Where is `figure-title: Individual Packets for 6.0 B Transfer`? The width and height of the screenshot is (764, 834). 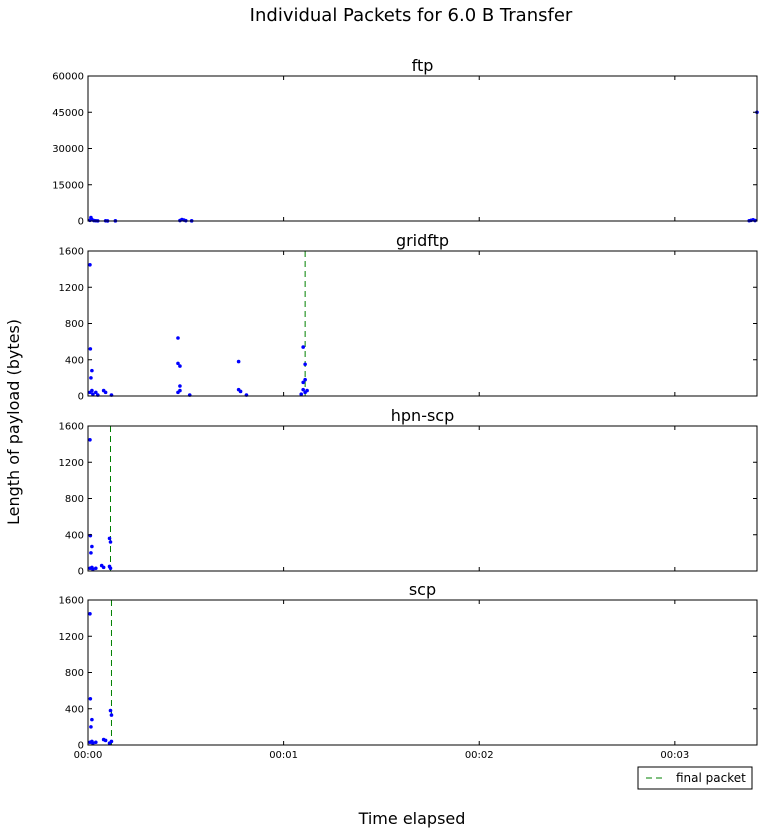
figure-title: Individual Packets for 6.0 B Transfer is located at coordinates (411, 15).